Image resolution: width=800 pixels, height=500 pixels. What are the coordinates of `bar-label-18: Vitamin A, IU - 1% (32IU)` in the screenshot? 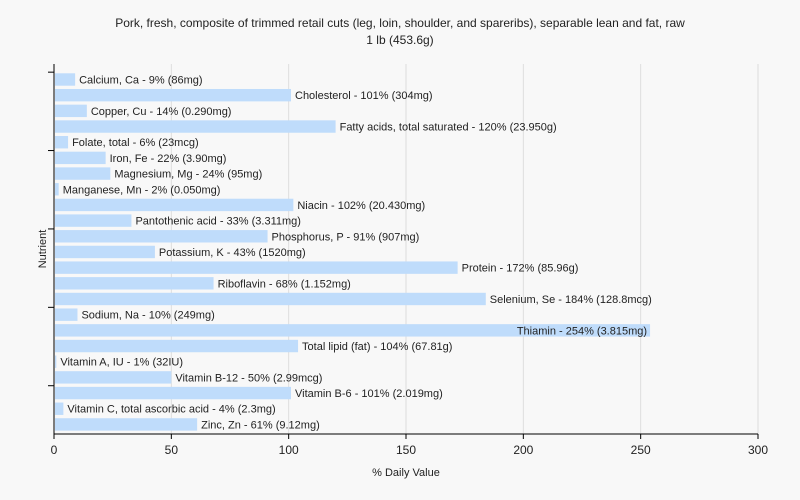 It's located at (121, 363).